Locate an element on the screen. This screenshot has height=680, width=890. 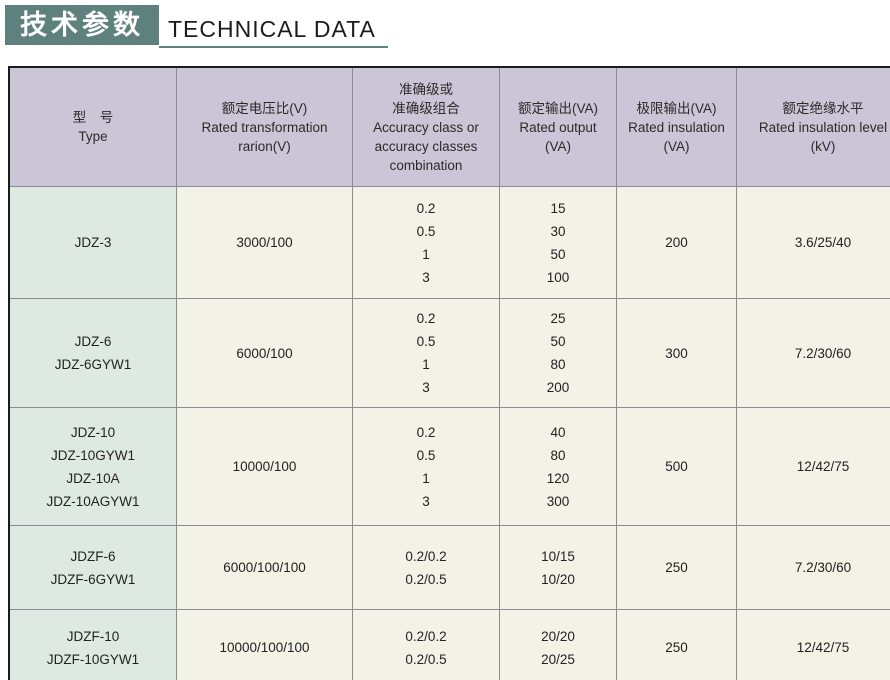
cell-output: 15 30 50 100 is located at coordinates (558, 242).